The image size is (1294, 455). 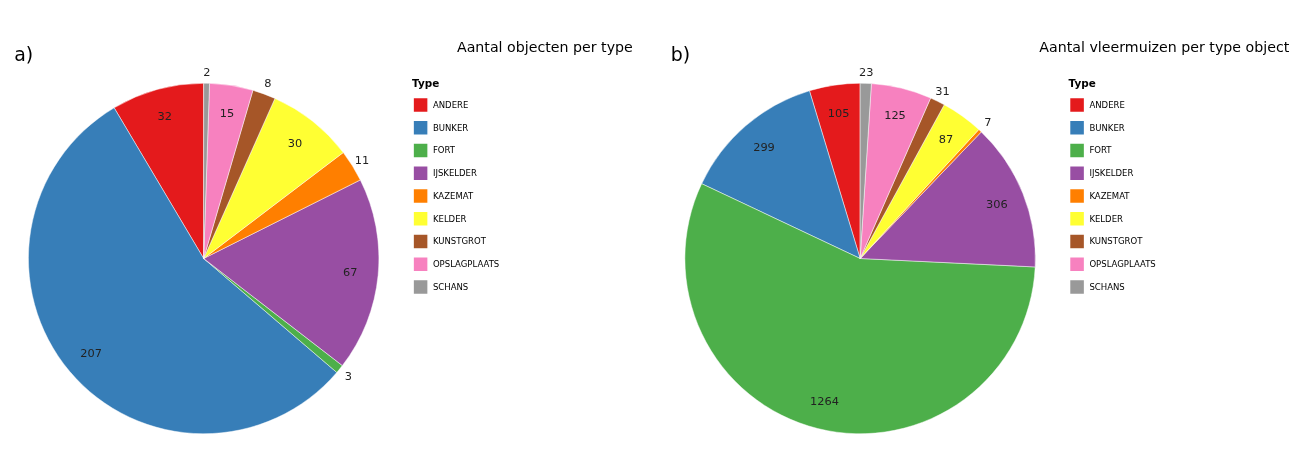 What do you see at coordinates (348, 376) in the screenshot?
I see `data-label: 3` at bounding box center [348, 376].